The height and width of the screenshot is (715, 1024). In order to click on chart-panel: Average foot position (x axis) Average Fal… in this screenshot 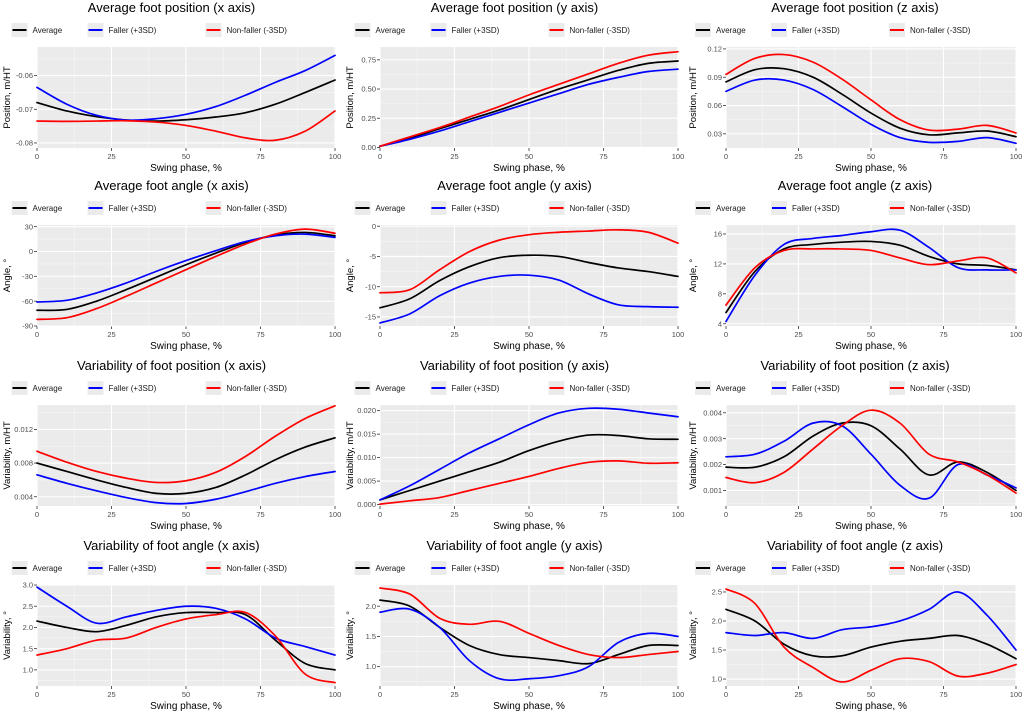, I will do `click(171, 87)`.